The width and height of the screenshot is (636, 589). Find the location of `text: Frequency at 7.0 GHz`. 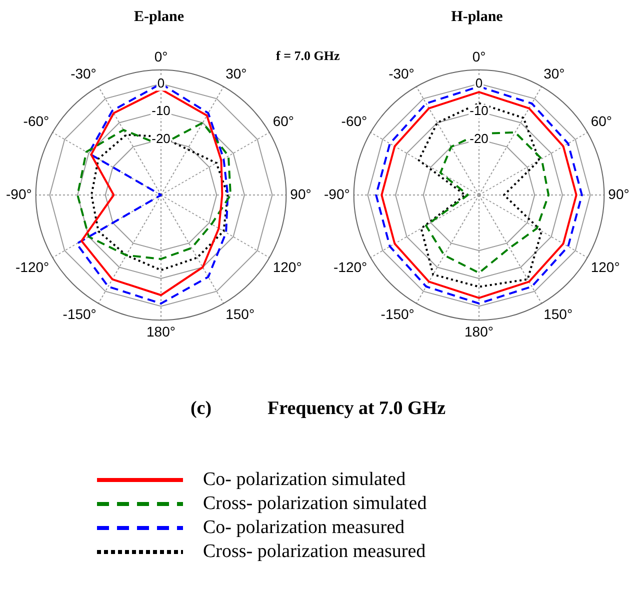

text: Frequency at 7.0 GHz is located at coordinates (357, 408).